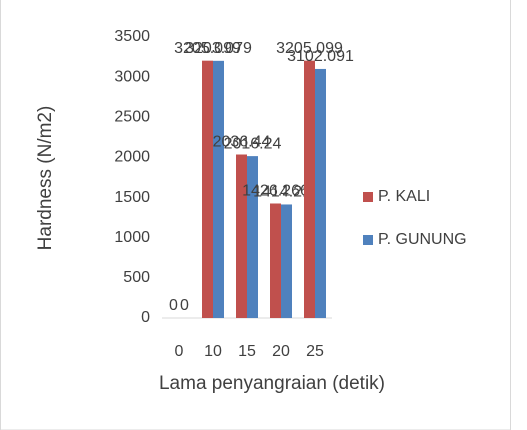  Describe the element at coordinates (213, 351) in the screenshot. I see `x-tick-label: 10` at that location.